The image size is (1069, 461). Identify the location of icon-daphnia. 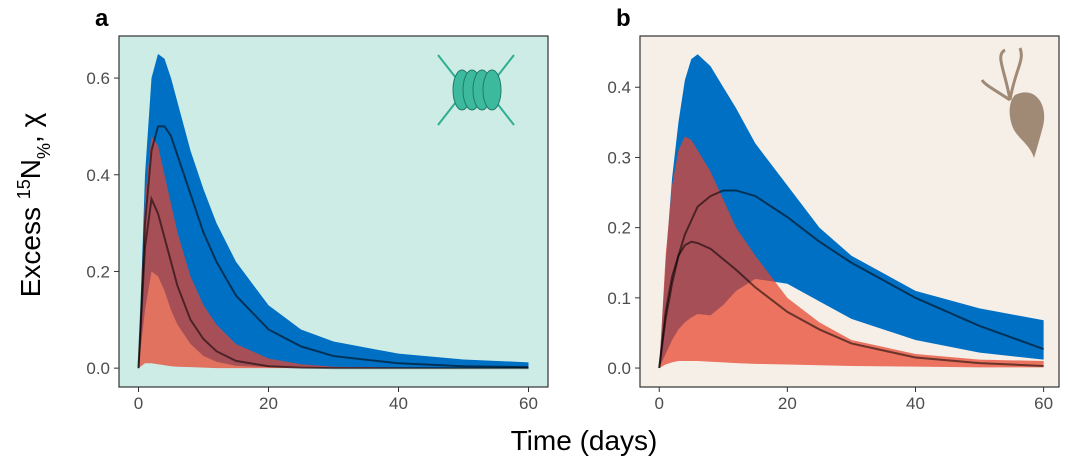
(1012, 103).